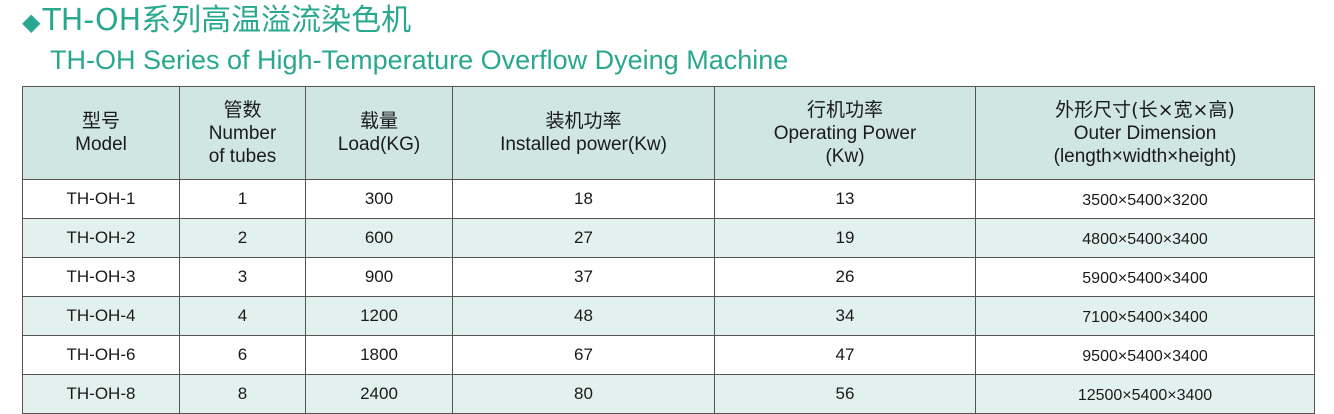  I want to click on cell-installed-power: 67, so click(583, 355).